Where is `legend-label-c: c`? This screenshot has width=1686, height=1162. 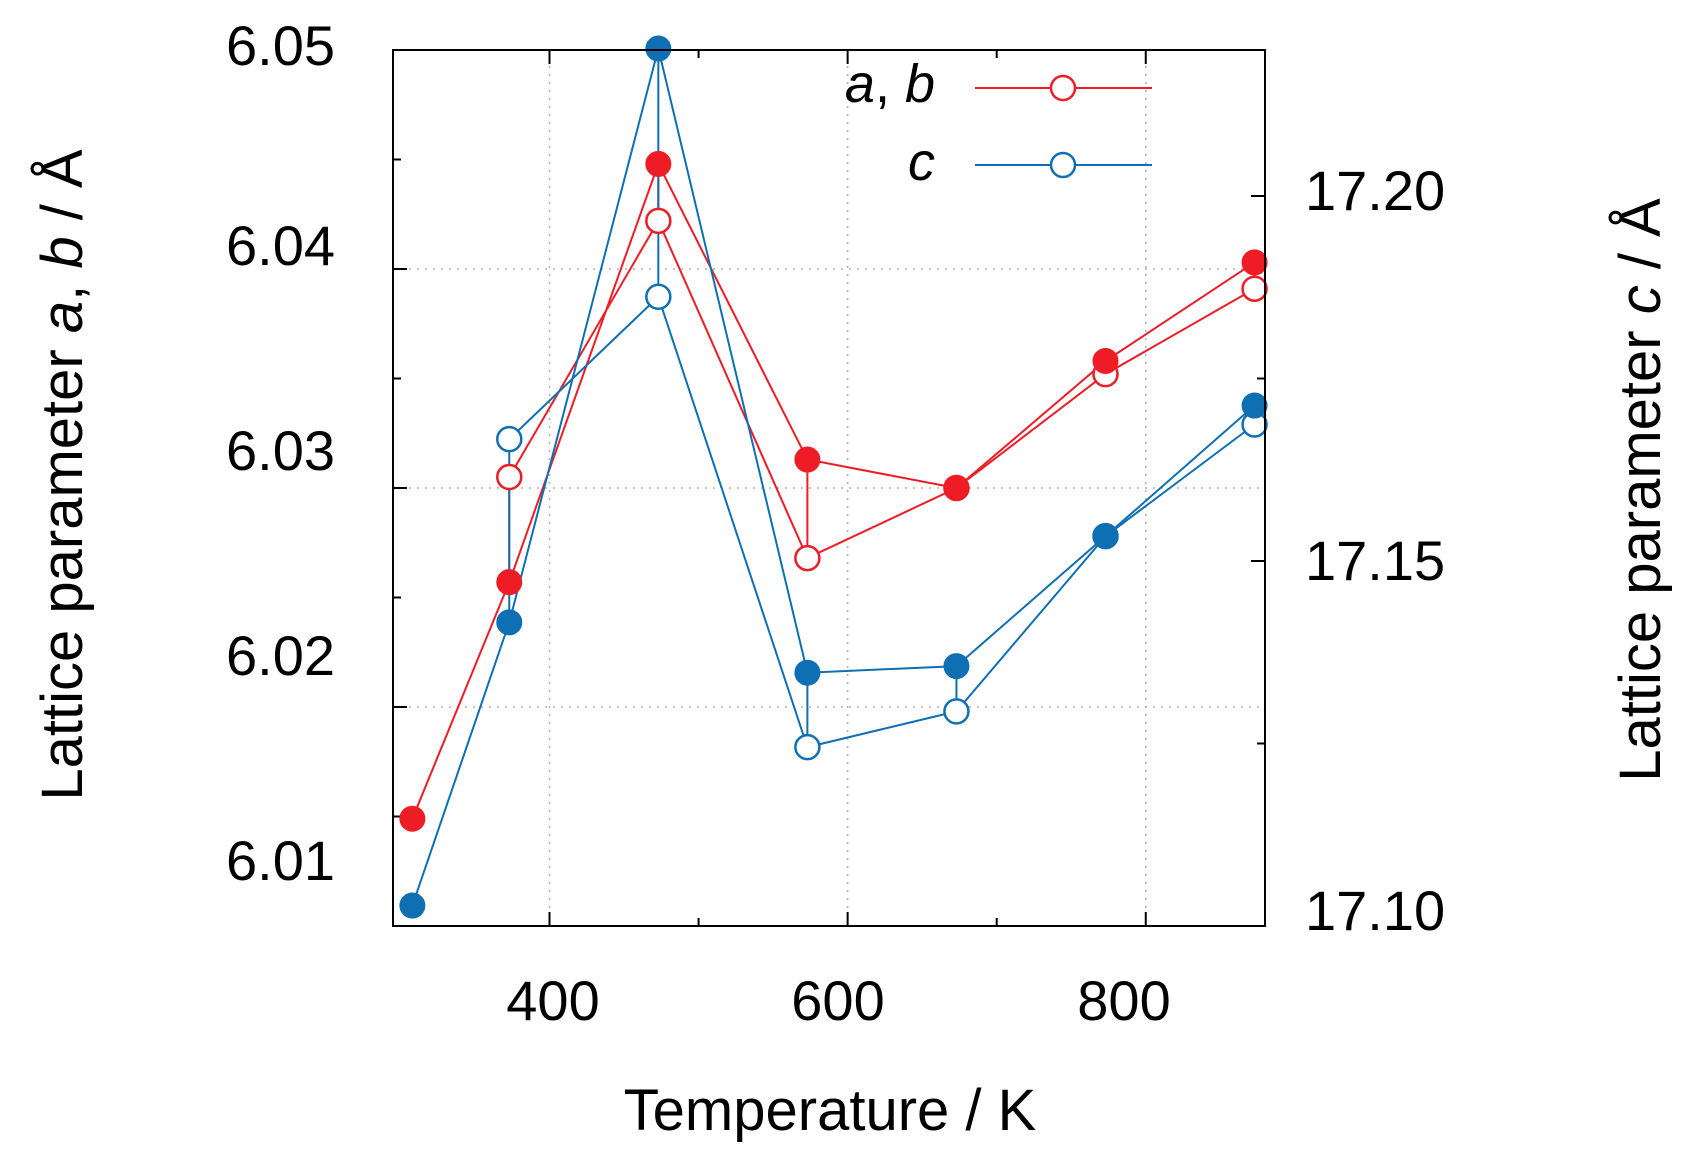 legend-label-c: c is located at coordinates (921, 162).